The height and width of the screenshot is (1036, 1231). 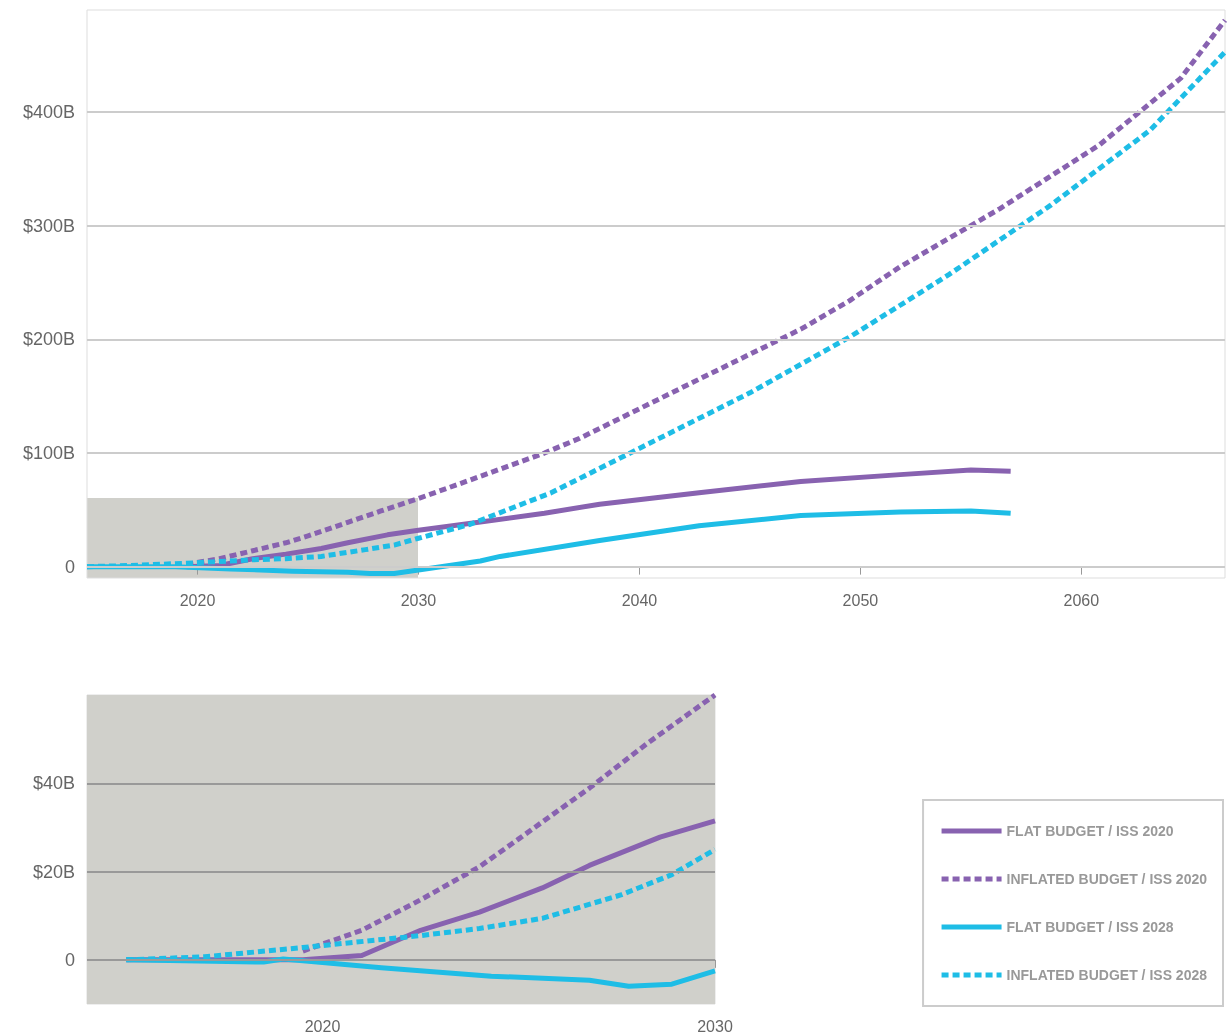 What do you see at coordinates (1081, 600) in the screenshot?
I see `x-tick-label: 2060` at bounding box center [1081, 600].